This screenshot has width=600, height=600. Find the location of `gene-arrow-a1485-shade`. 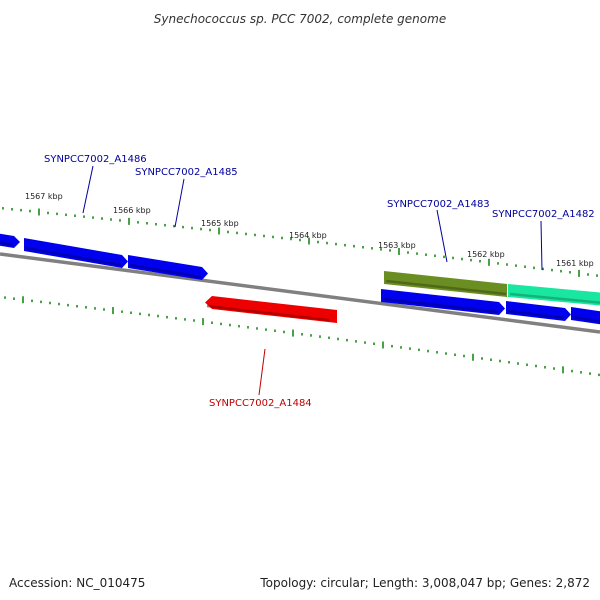

gene-arrow-a1485-shade is located at coordinates (165, 271).